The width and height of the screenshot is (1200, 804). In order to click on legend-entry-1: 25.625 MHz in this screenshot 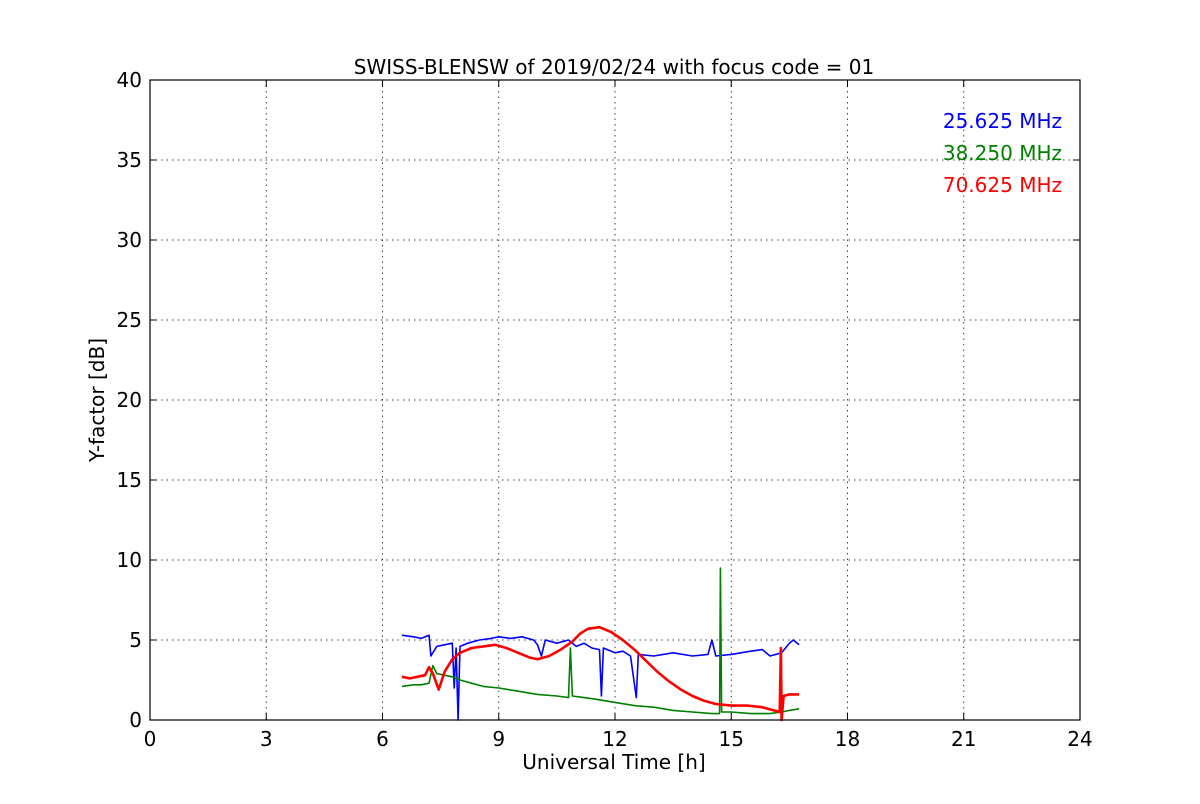, I will do `click(1002, 121)`.